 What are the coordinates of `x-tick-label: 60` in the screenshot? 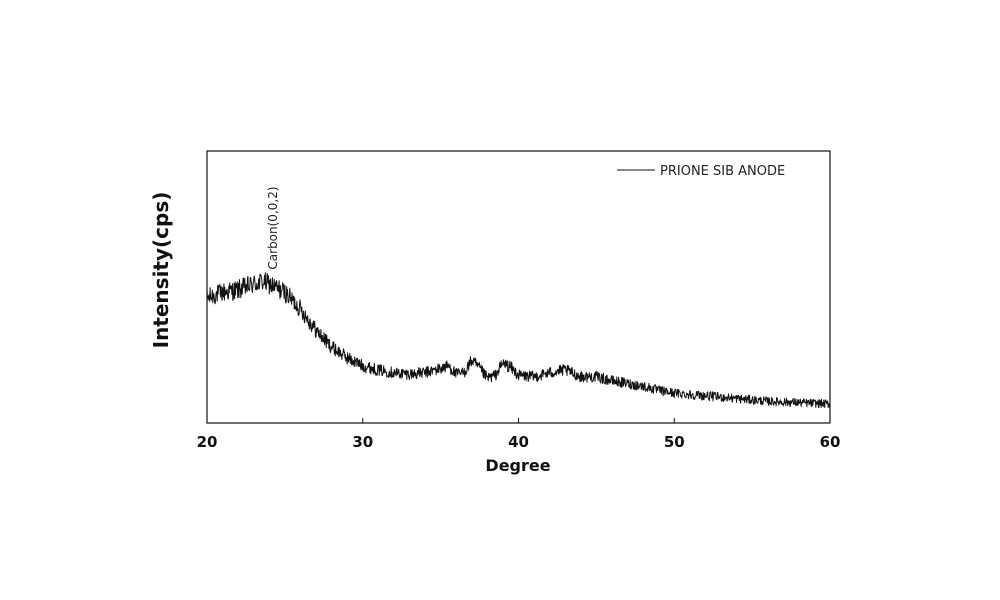 It's located at (830, 442).